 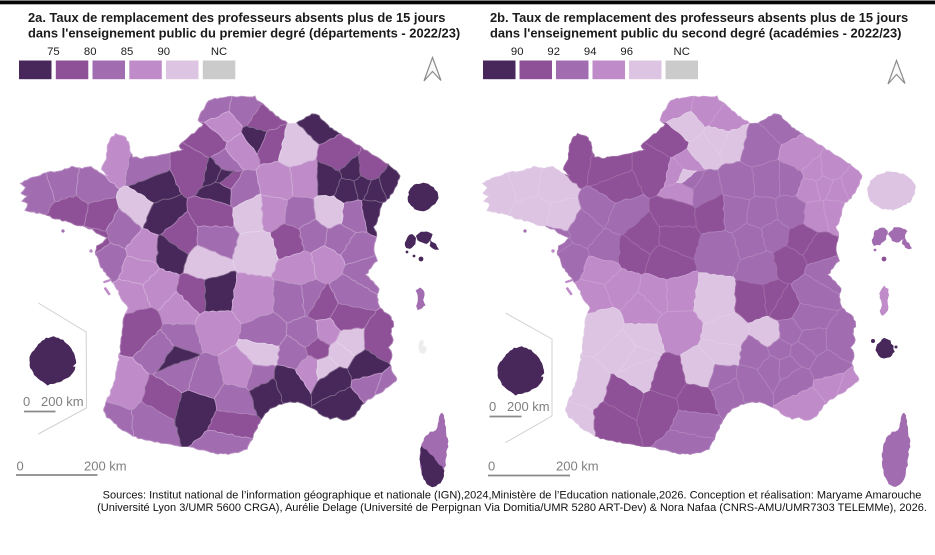 What do you see at coordinates (590, 52) in the screenshot?
I see `svg-text: 94` at bounding box center [590, 52].